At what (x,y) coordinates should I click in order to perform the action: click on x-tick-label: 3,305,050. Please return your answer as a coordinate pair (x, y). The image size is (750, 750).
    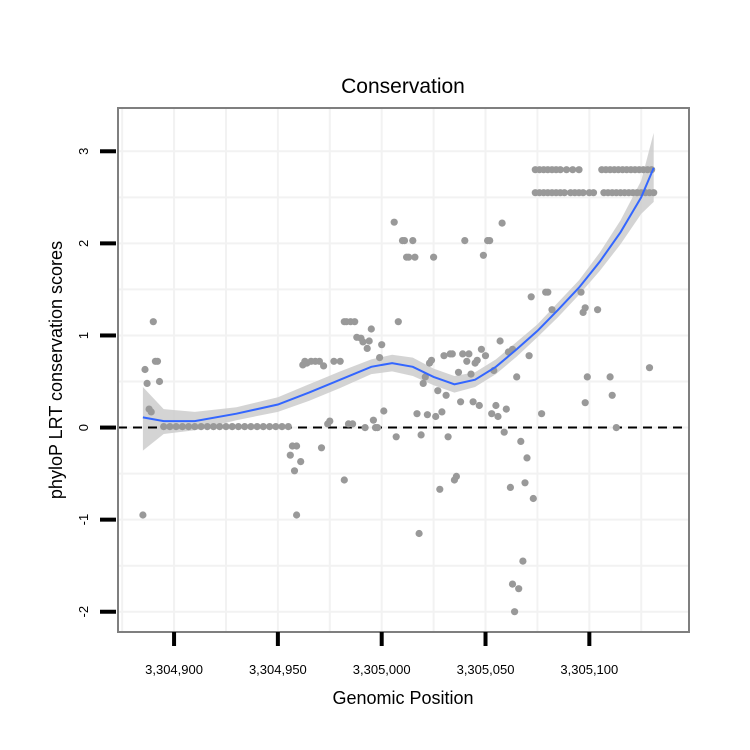
    Looking at the image, I should click on (486, 669).